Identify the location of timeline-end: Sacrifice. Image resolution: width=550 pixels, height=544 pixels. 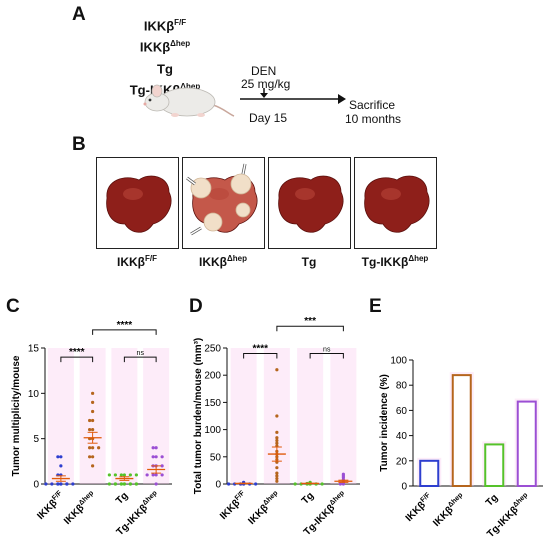
(372, 105).